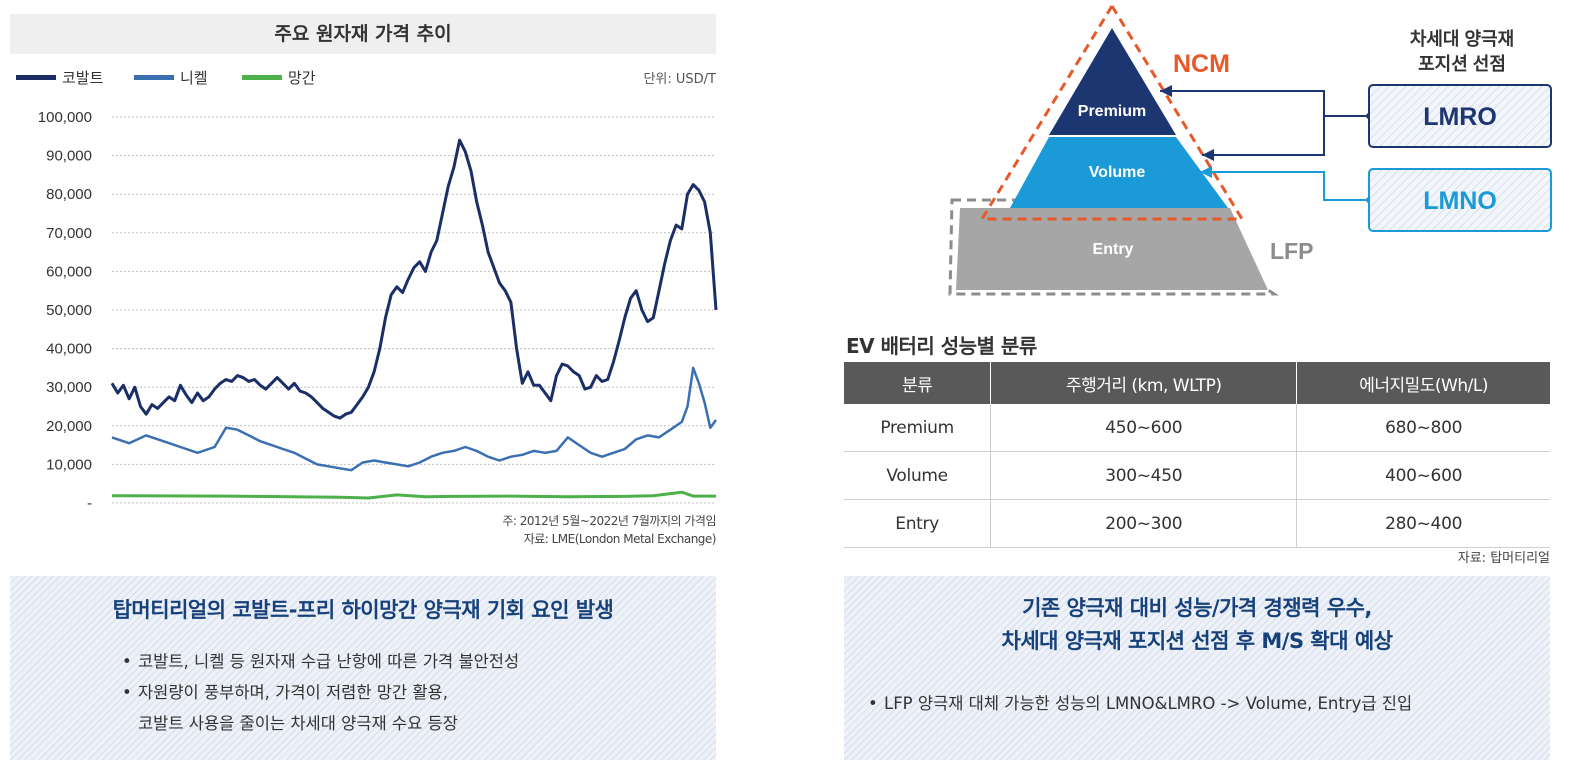  I want to click on table-cell: 300~450, so click(1143, 475).